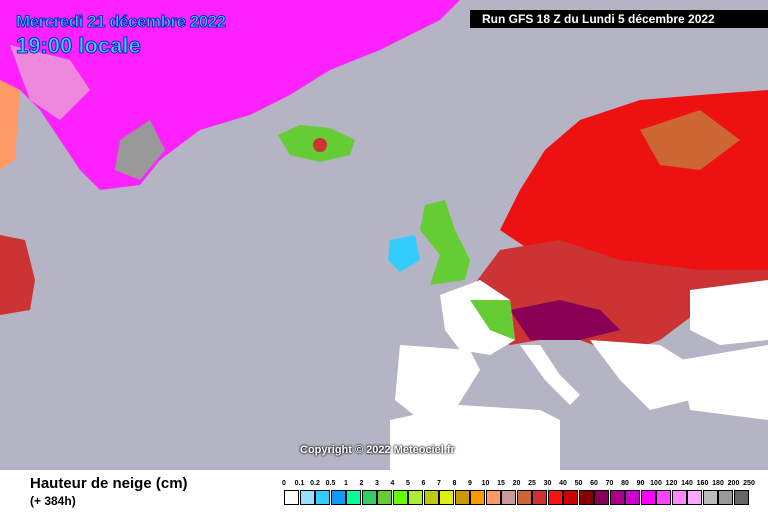  I want to click on italy, so click(550, 375).